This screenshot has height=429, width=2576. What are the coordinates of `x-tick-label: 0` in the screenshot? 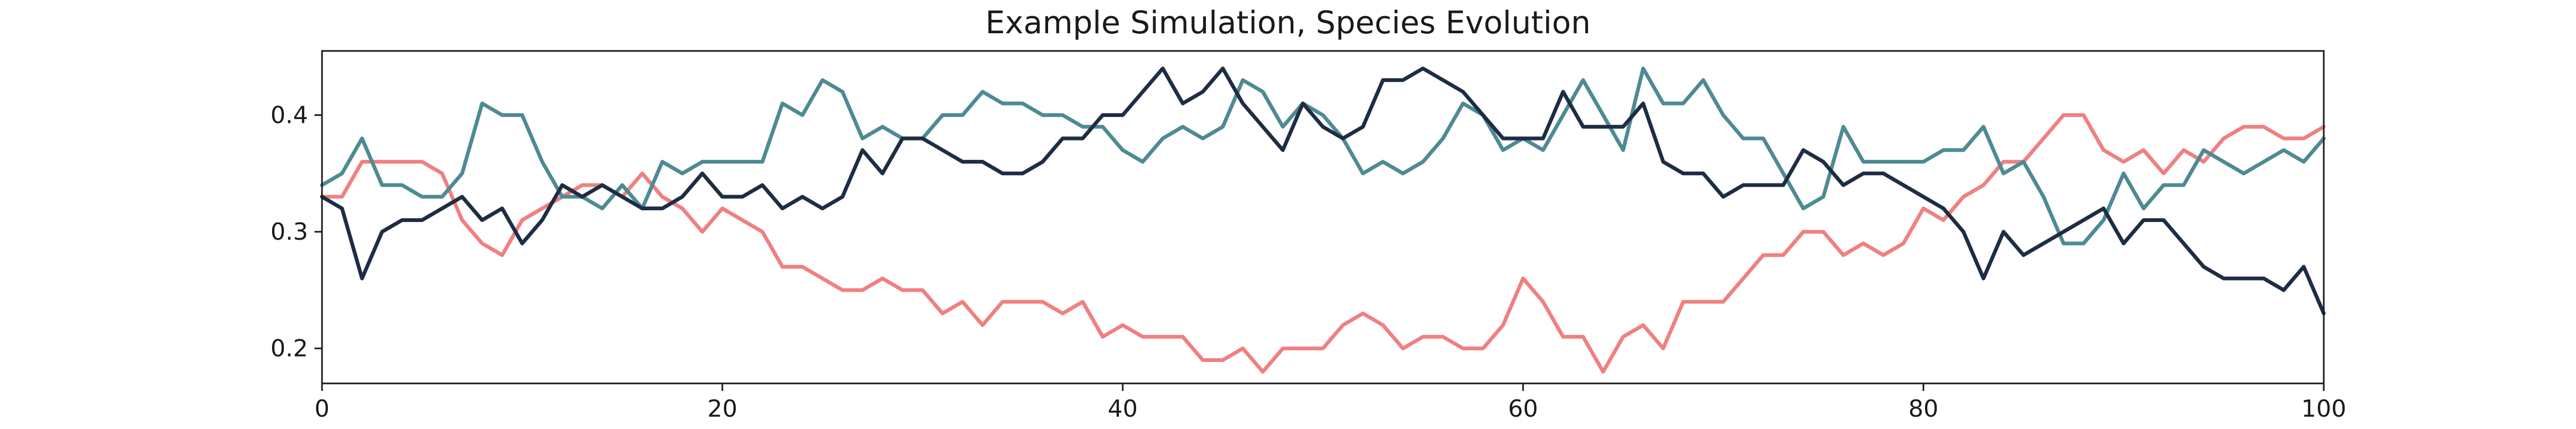 It's located at (322, 409).